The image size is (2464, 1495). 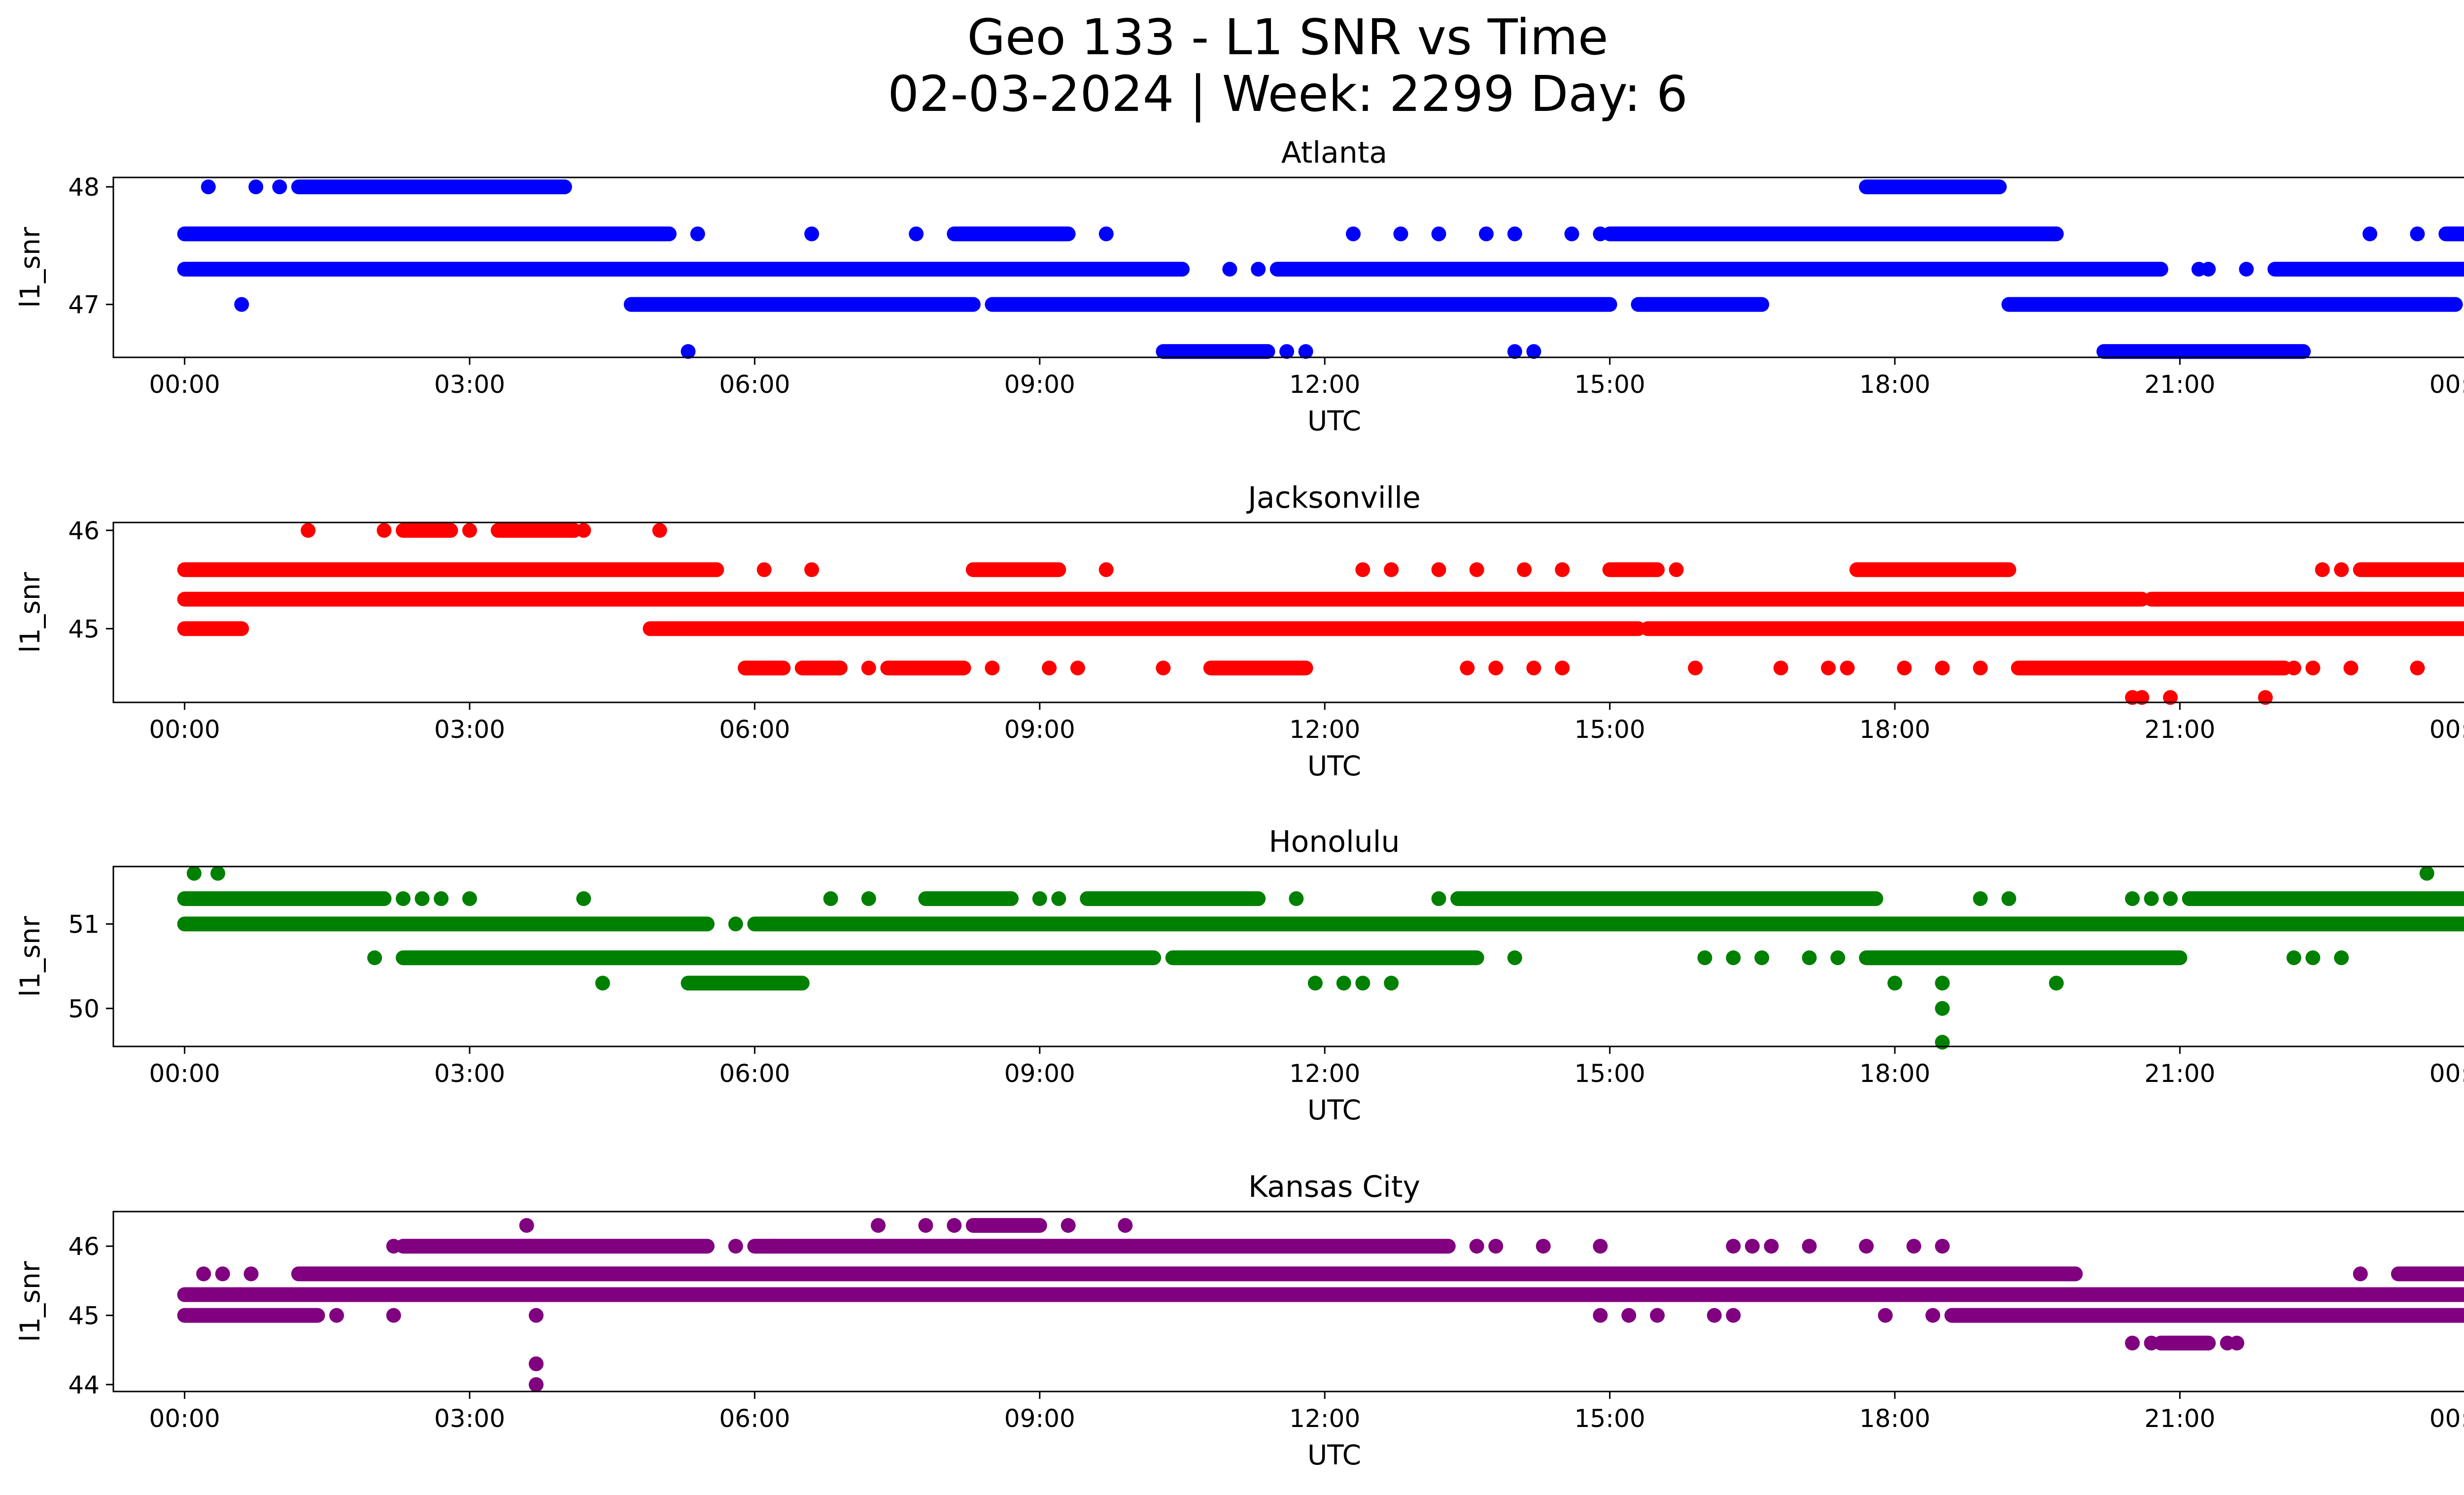 I want to click on x-axis-label-kansas-city: UTC, so click(x=1334, y=1455).